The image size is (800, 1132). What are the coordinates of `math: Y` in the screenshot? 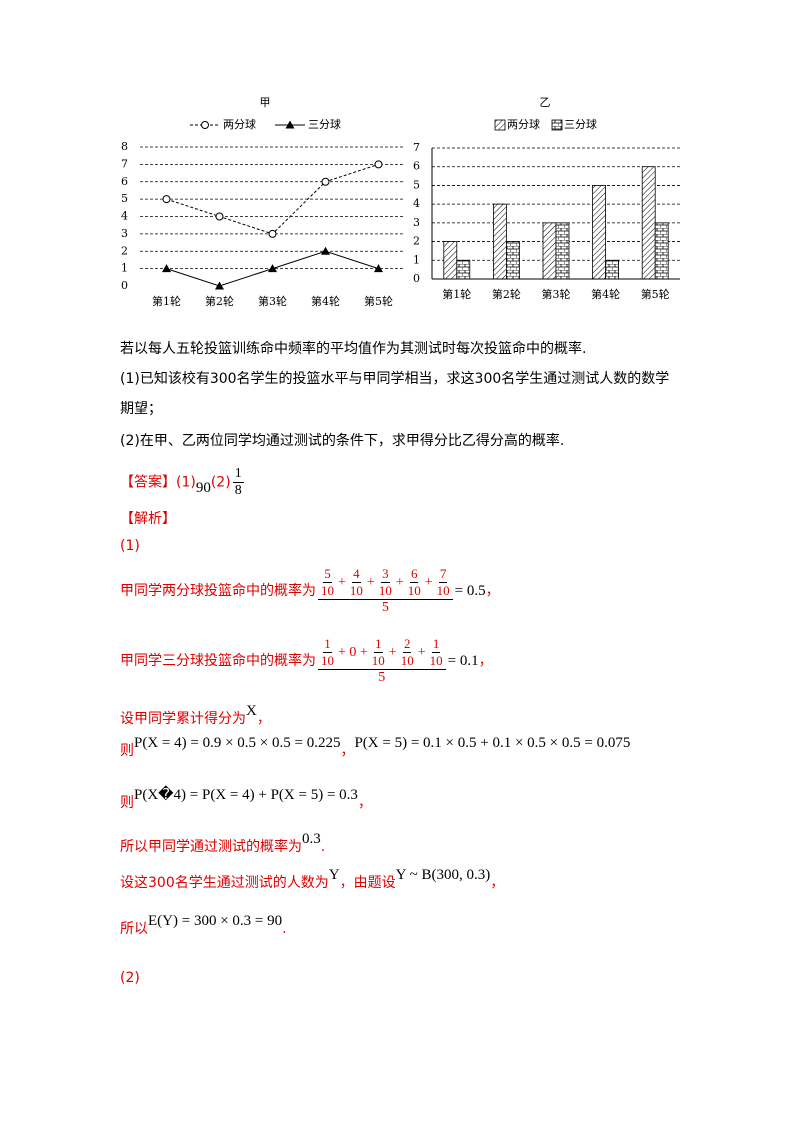 It's located at (334, 875).